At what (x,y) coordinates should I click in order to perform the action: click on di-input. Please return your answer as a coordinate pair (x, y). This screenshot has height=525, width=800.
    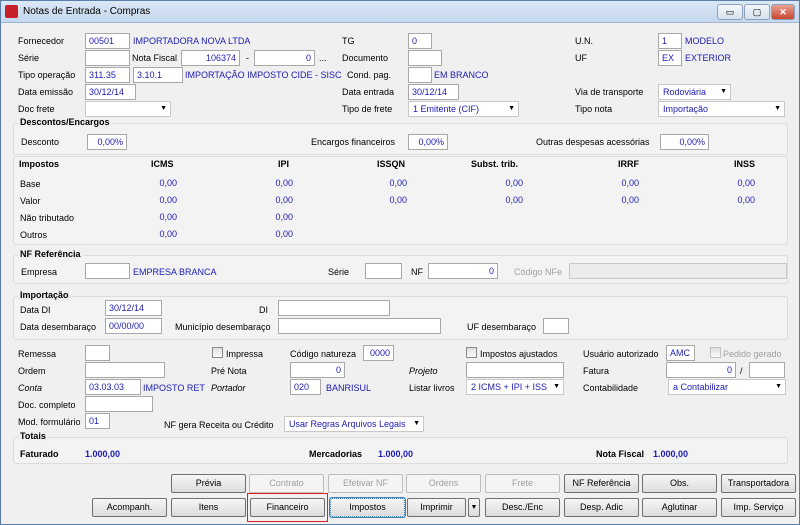
    Looking at the image, I should click on (334, 308).